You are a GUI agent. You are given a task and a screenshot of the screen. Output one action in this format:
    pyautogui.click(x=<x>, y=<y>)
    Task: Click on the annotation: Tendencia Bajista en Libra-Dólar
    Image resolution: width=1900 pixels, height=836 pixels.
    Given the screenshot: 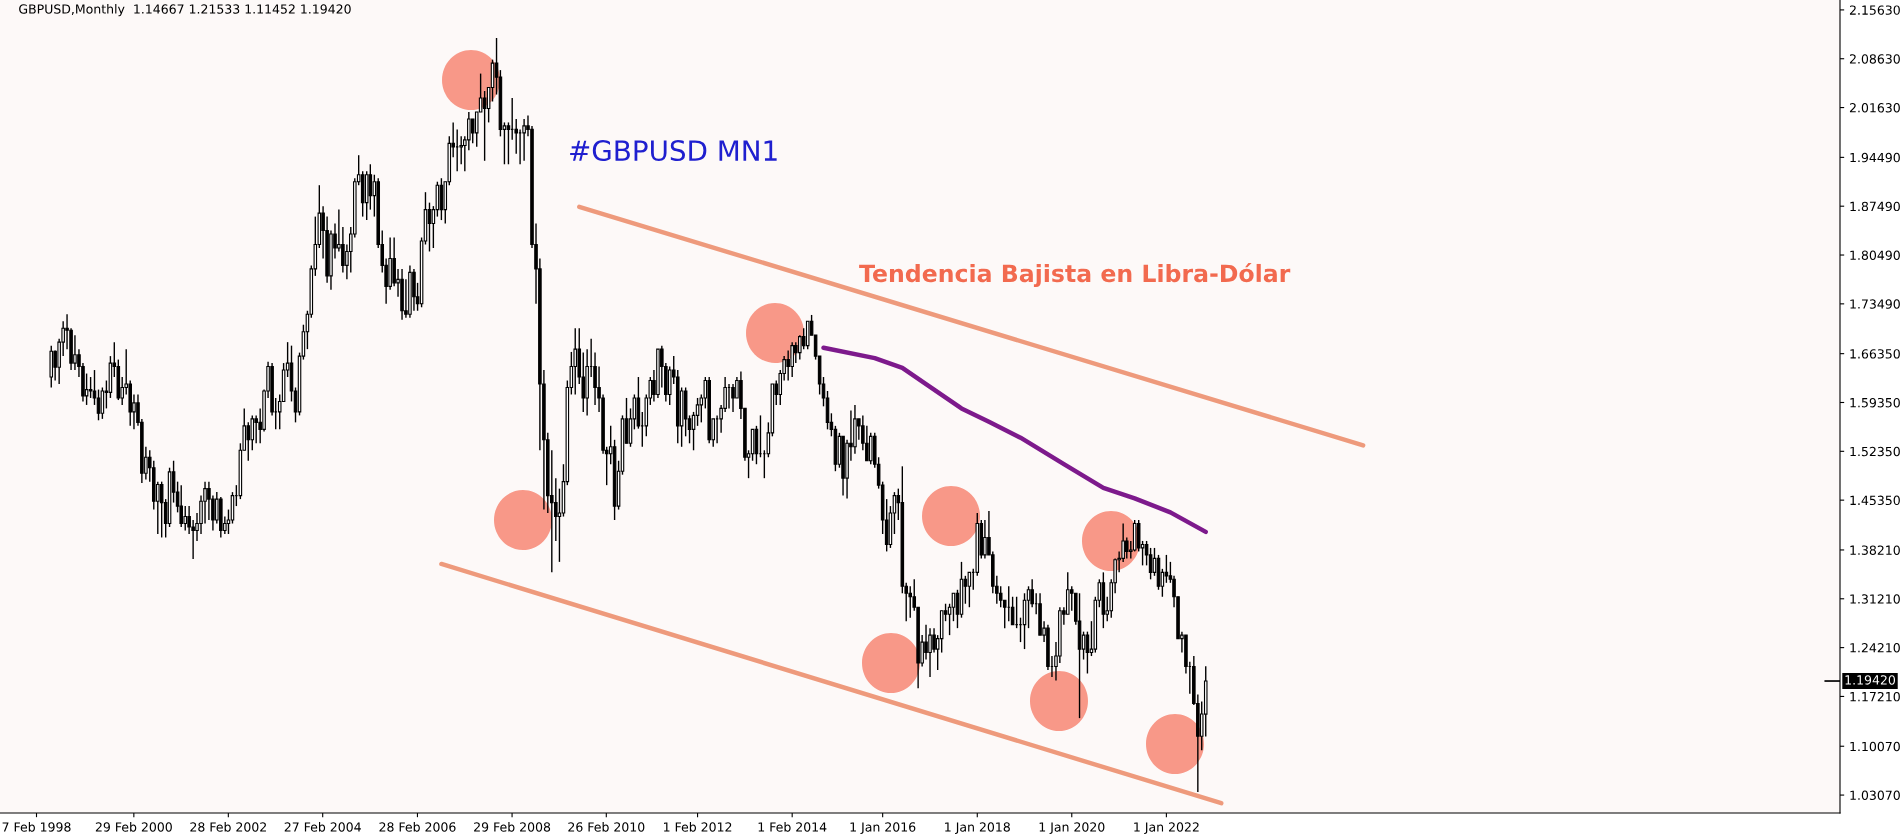 What is the action you would take?
    pyautogui.click(x=1075, y=275)
    